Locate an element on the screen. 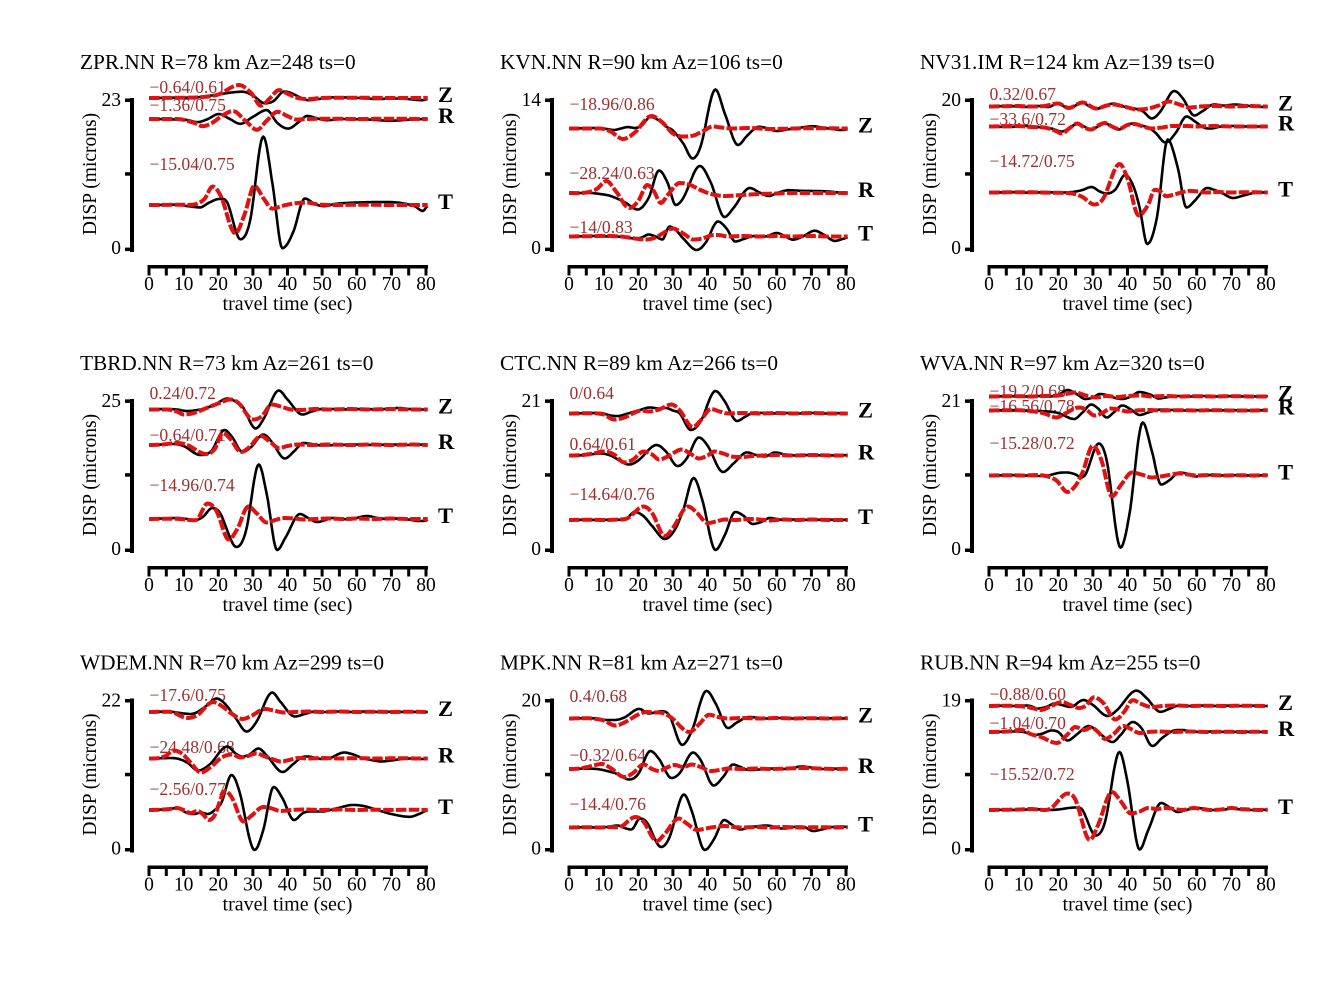  svg-text: KVN.NN R=90 km Az=106 ts=0 is located at coordinates (641, 62).